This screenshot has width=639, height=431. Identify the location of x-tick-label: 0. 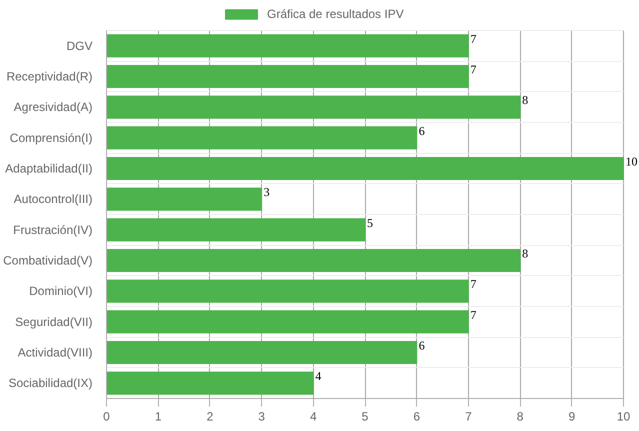
(106, 417).